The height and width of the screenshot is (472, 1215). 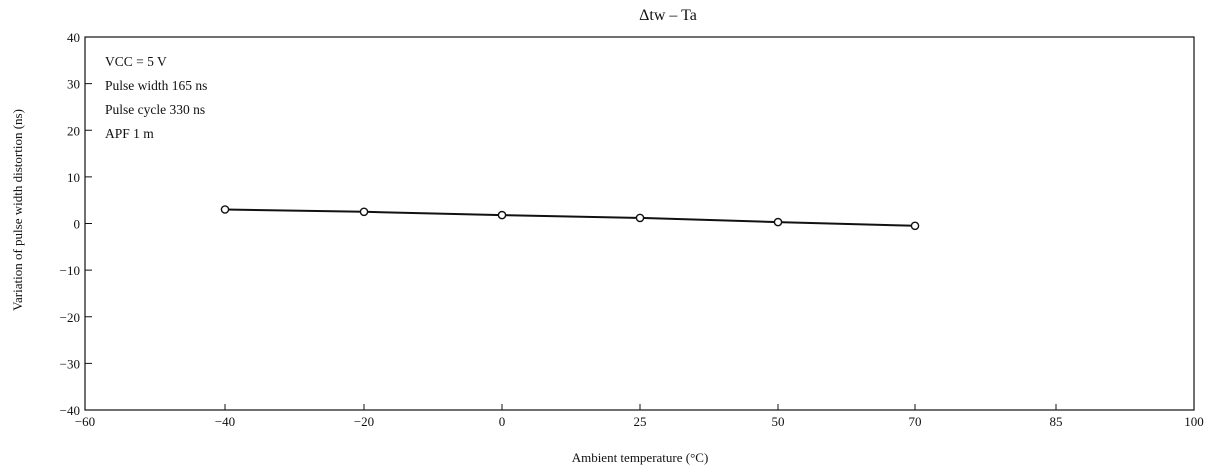 What do you see at coordinates (17, 210) in the screenshot?
I see `y-axis-label: Variation of pulse width distortion (ns)` at bounding box center [17, 210].